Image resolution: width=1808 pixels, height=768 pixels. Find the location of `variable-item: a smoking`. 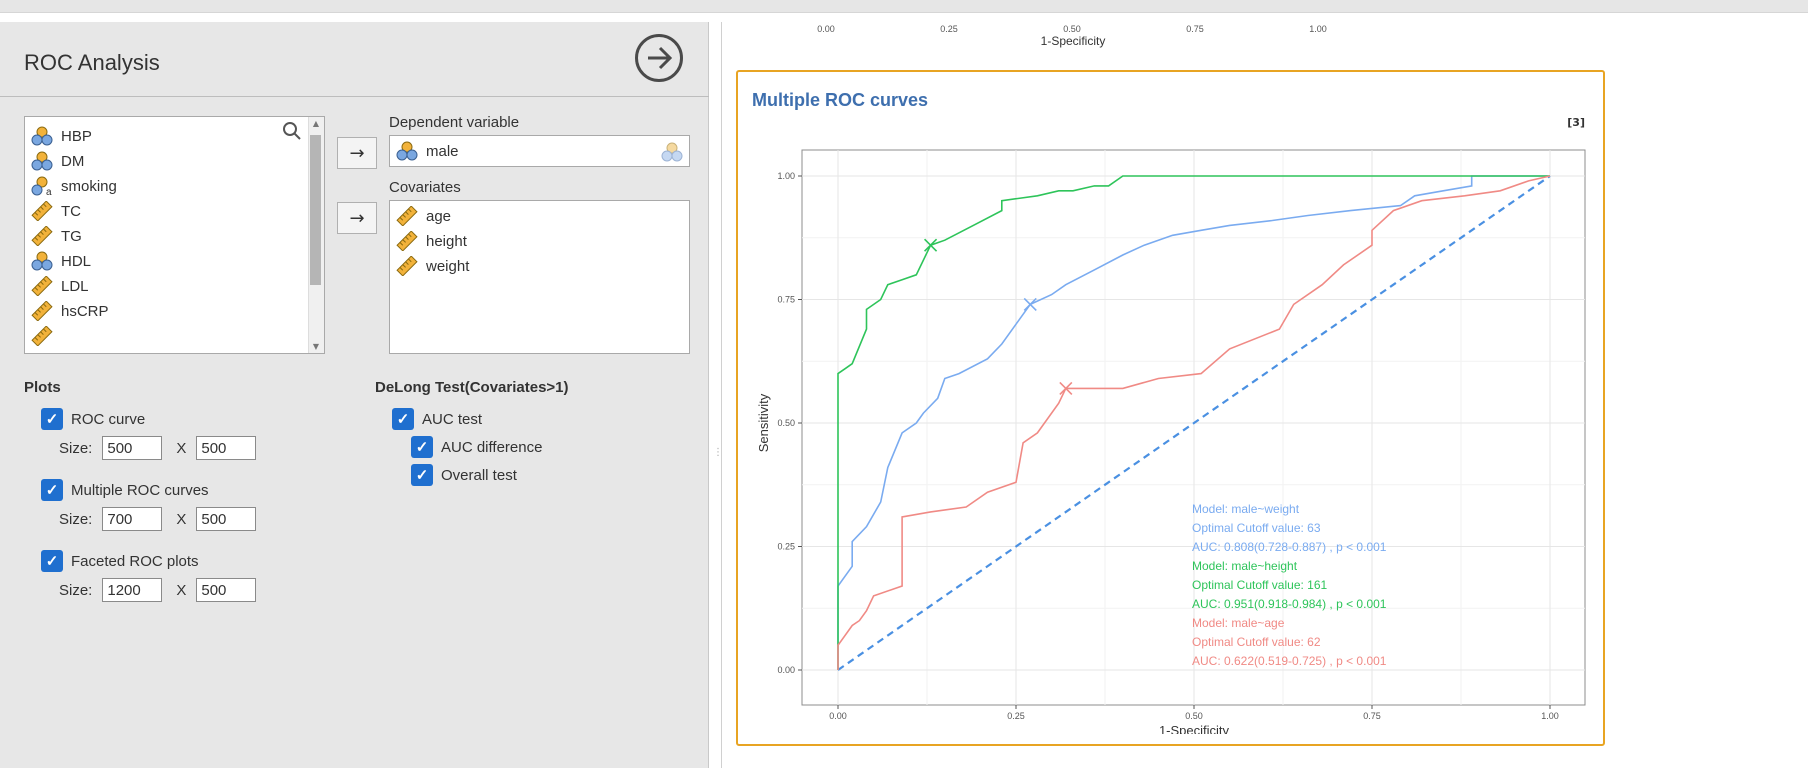

variable-item: a smoking is located at coordinates (74, 186).